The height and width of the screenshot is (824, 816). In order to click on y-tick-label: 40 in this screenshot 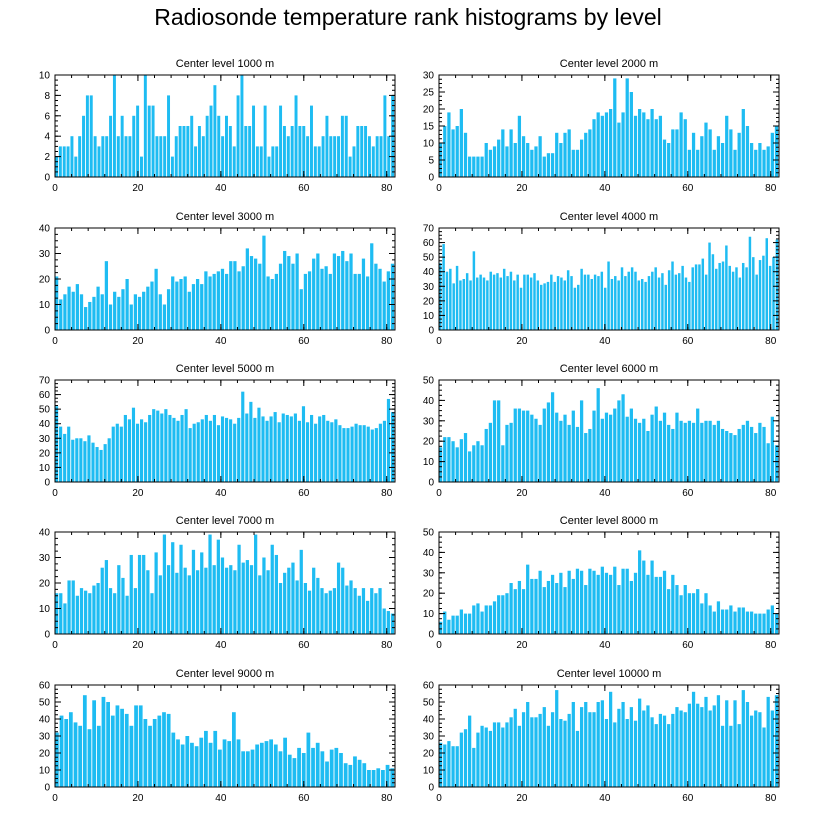, I will do `click(45, 720)`.